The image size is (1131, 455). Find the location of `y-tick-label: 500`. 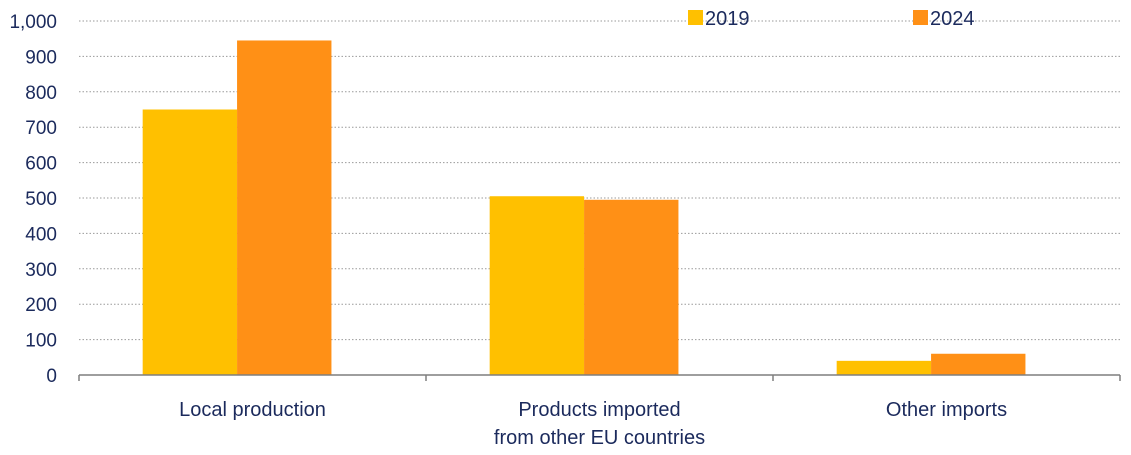

y-tick-label: 500 is located at coordinates (41, 199).